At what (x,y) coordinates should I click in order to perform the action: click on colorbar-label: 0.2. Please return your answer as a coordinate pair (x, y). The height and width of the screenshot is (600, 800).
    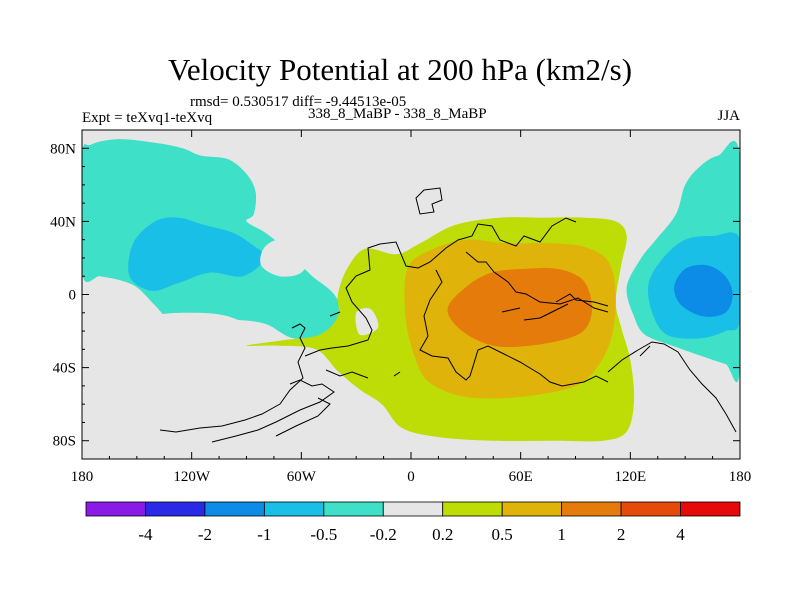
    Looking at the image, I should click on (442, 534).